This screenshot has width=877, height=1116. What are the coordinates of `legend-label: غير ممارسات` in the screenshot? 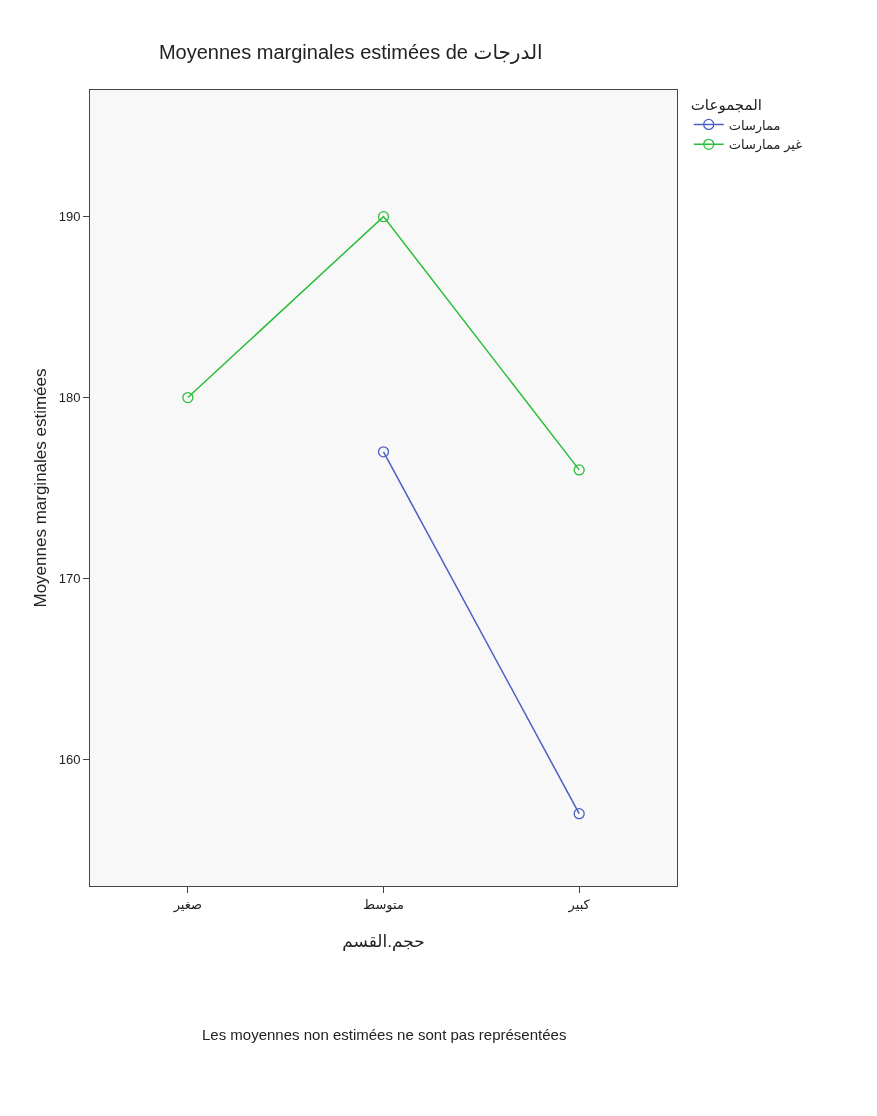 It's located at (765, 145).